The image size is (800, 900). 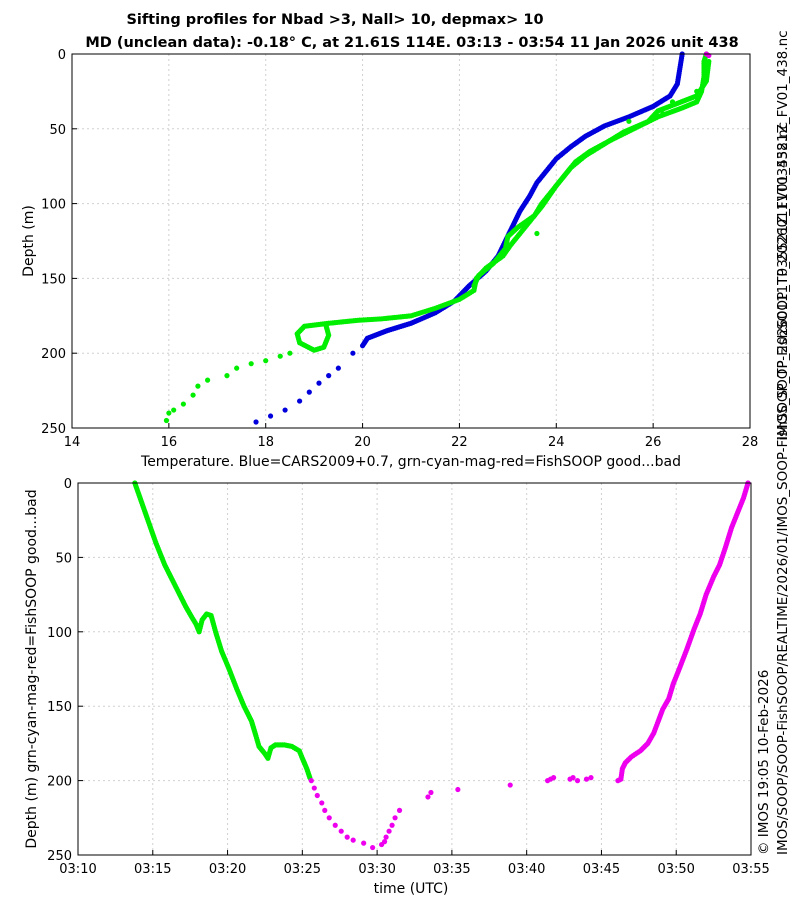 What do you see at coordinates (59, 856) in the screenshot?
I see `time-y-tick-label: 250` at bounding box center [59, 856].